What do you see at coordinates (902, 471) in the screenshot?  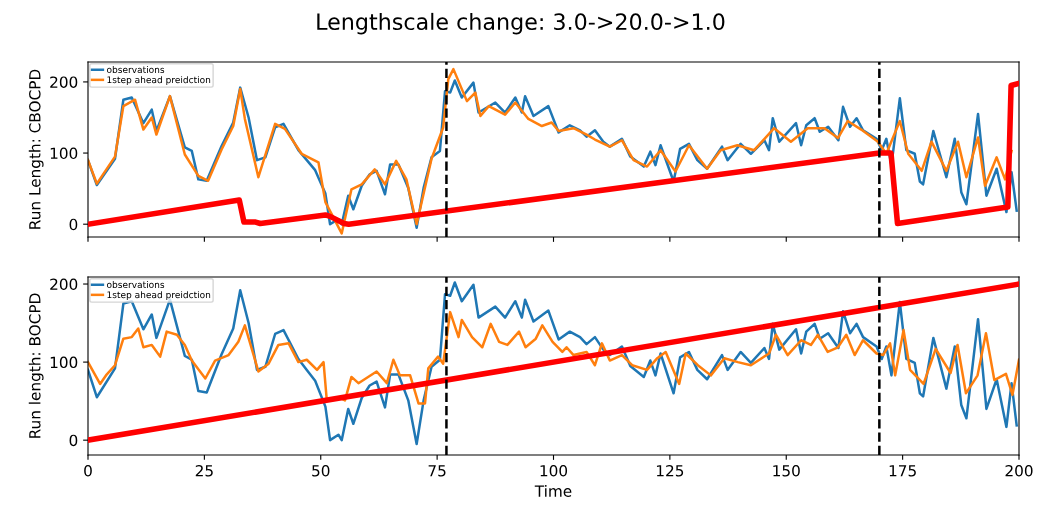 I see `x-tick-label: 175` at bounding box center [902, 471].